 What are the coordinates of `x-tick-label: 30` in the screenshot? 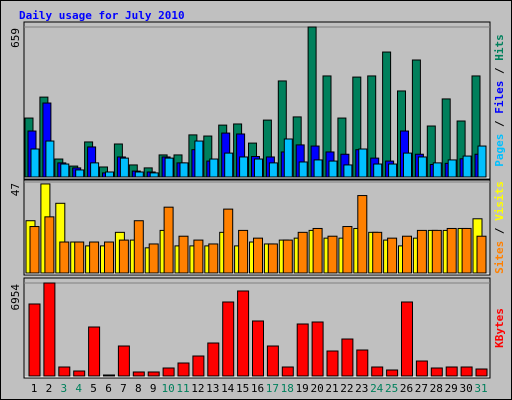 It's located at (465, 388).